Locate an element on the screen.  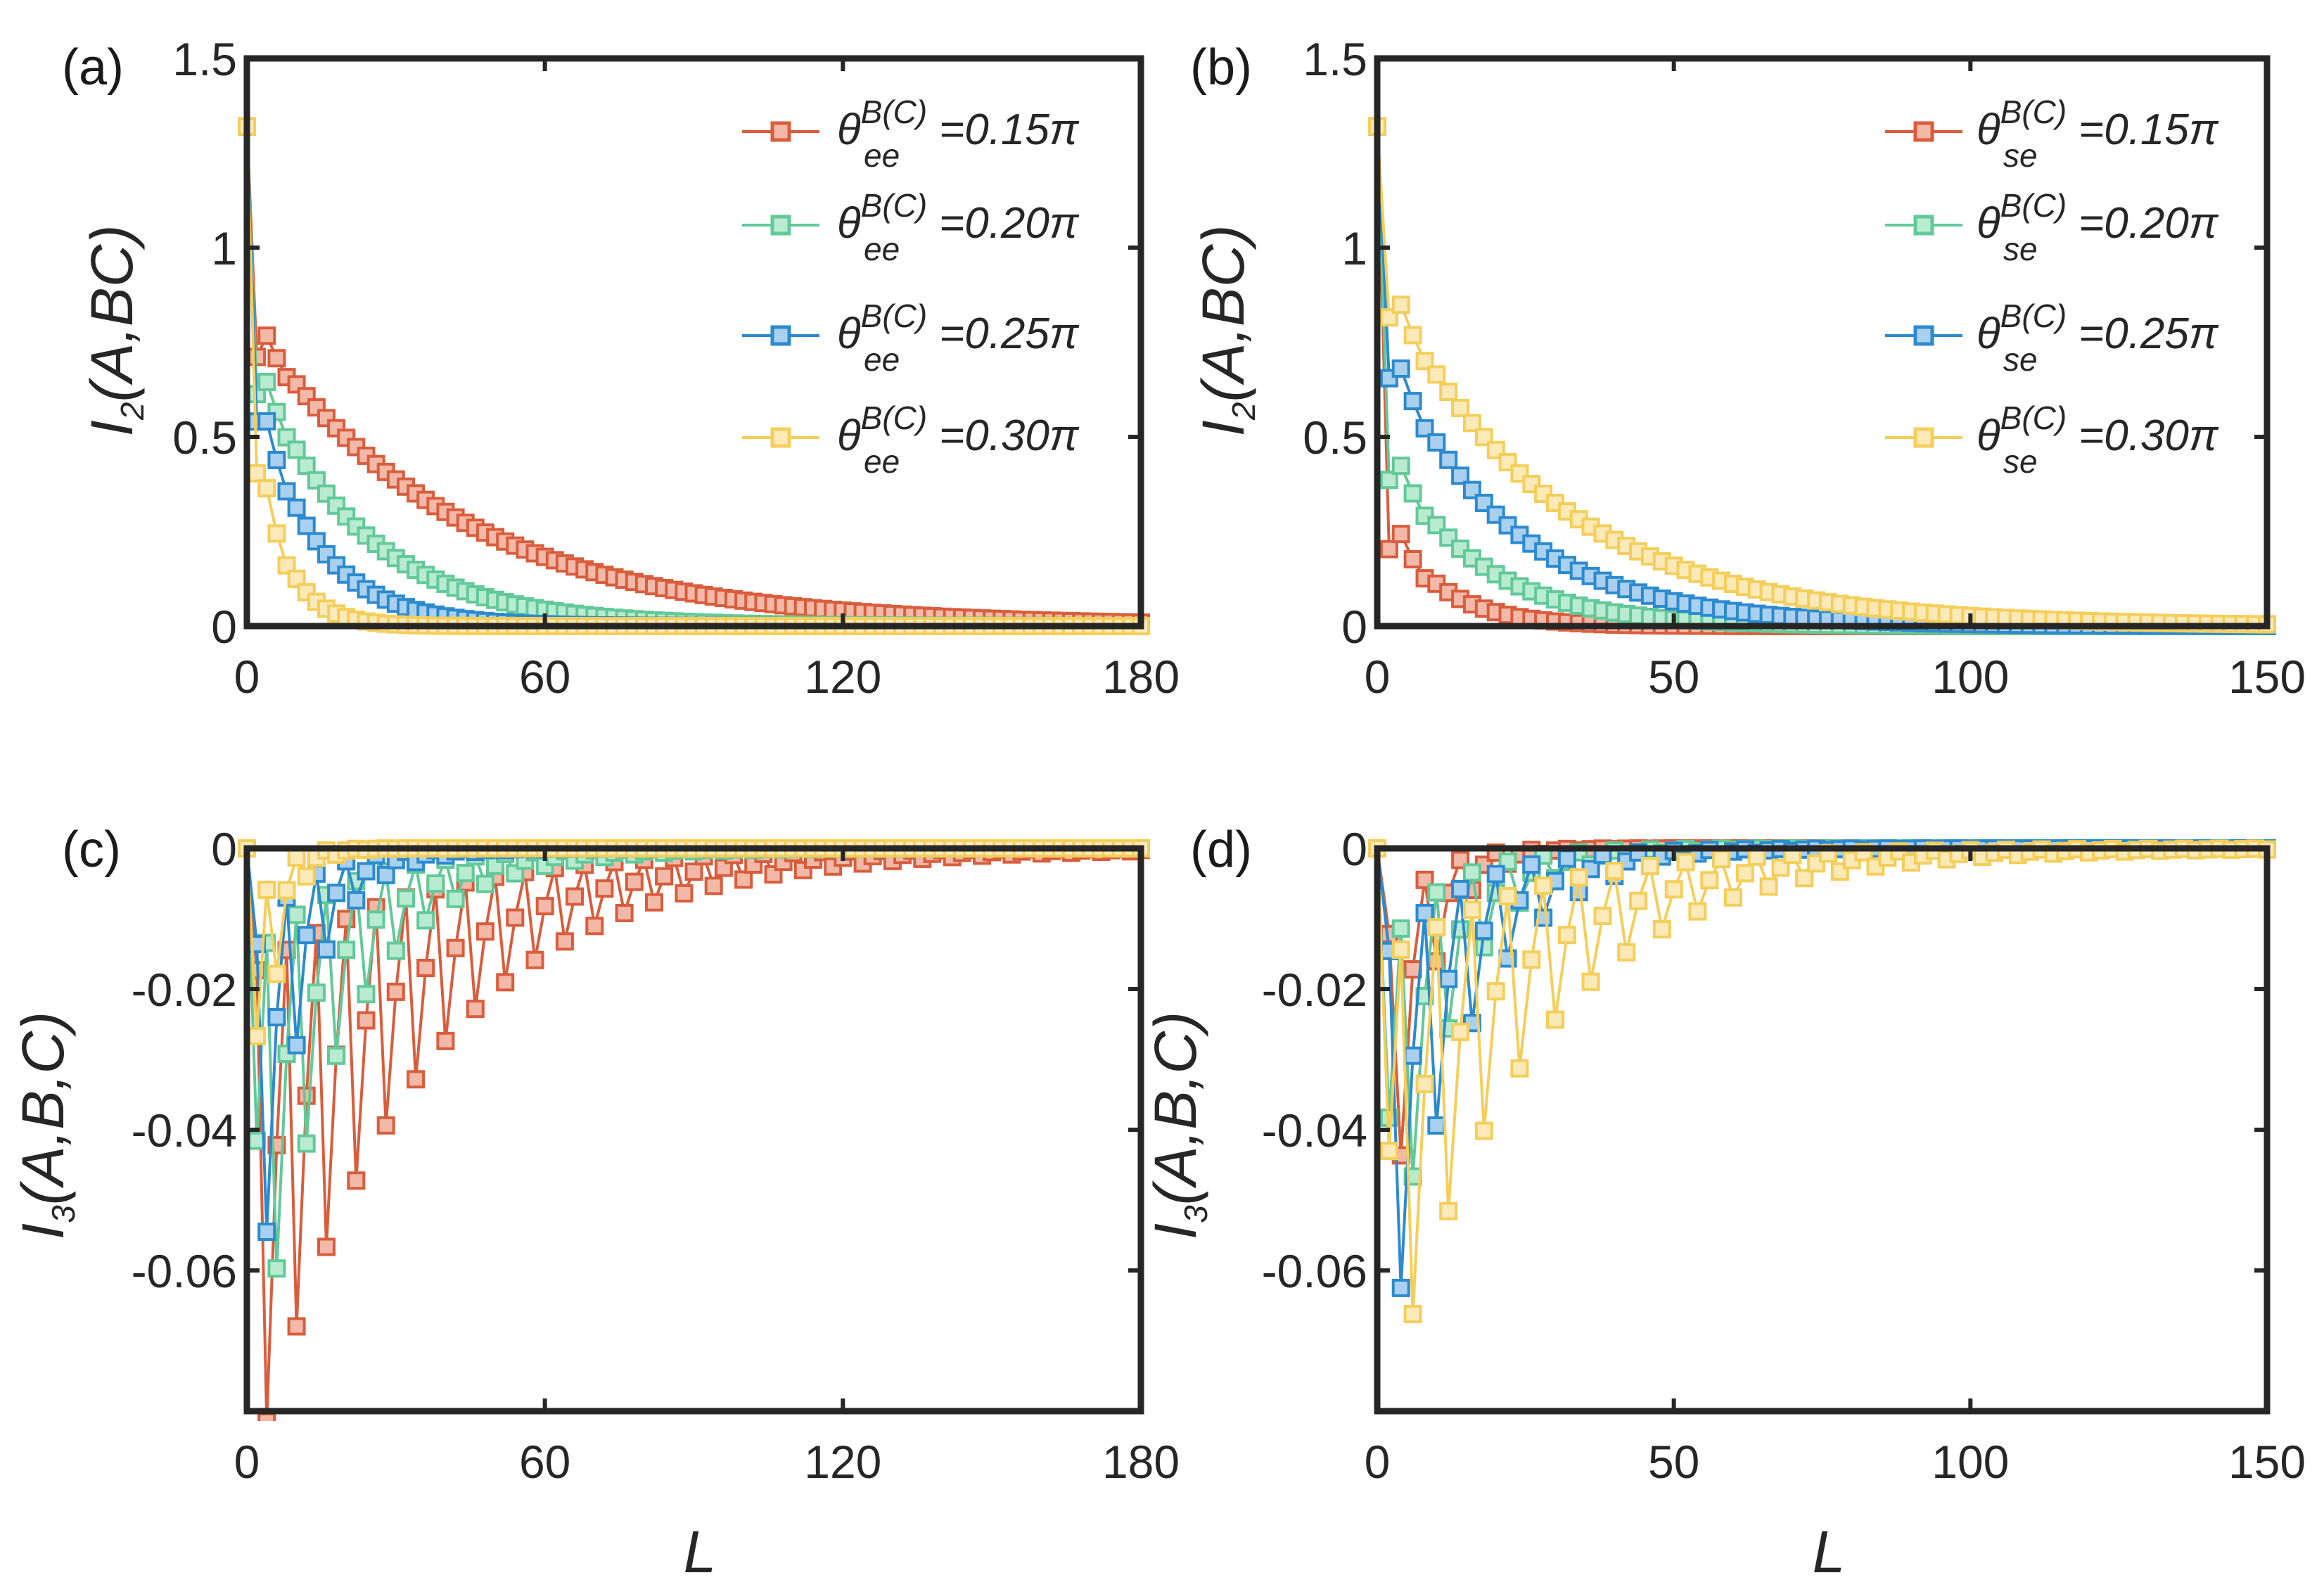
legend-entry-1: θB(C) ee =0.15π is located at coordinates (911, 134).